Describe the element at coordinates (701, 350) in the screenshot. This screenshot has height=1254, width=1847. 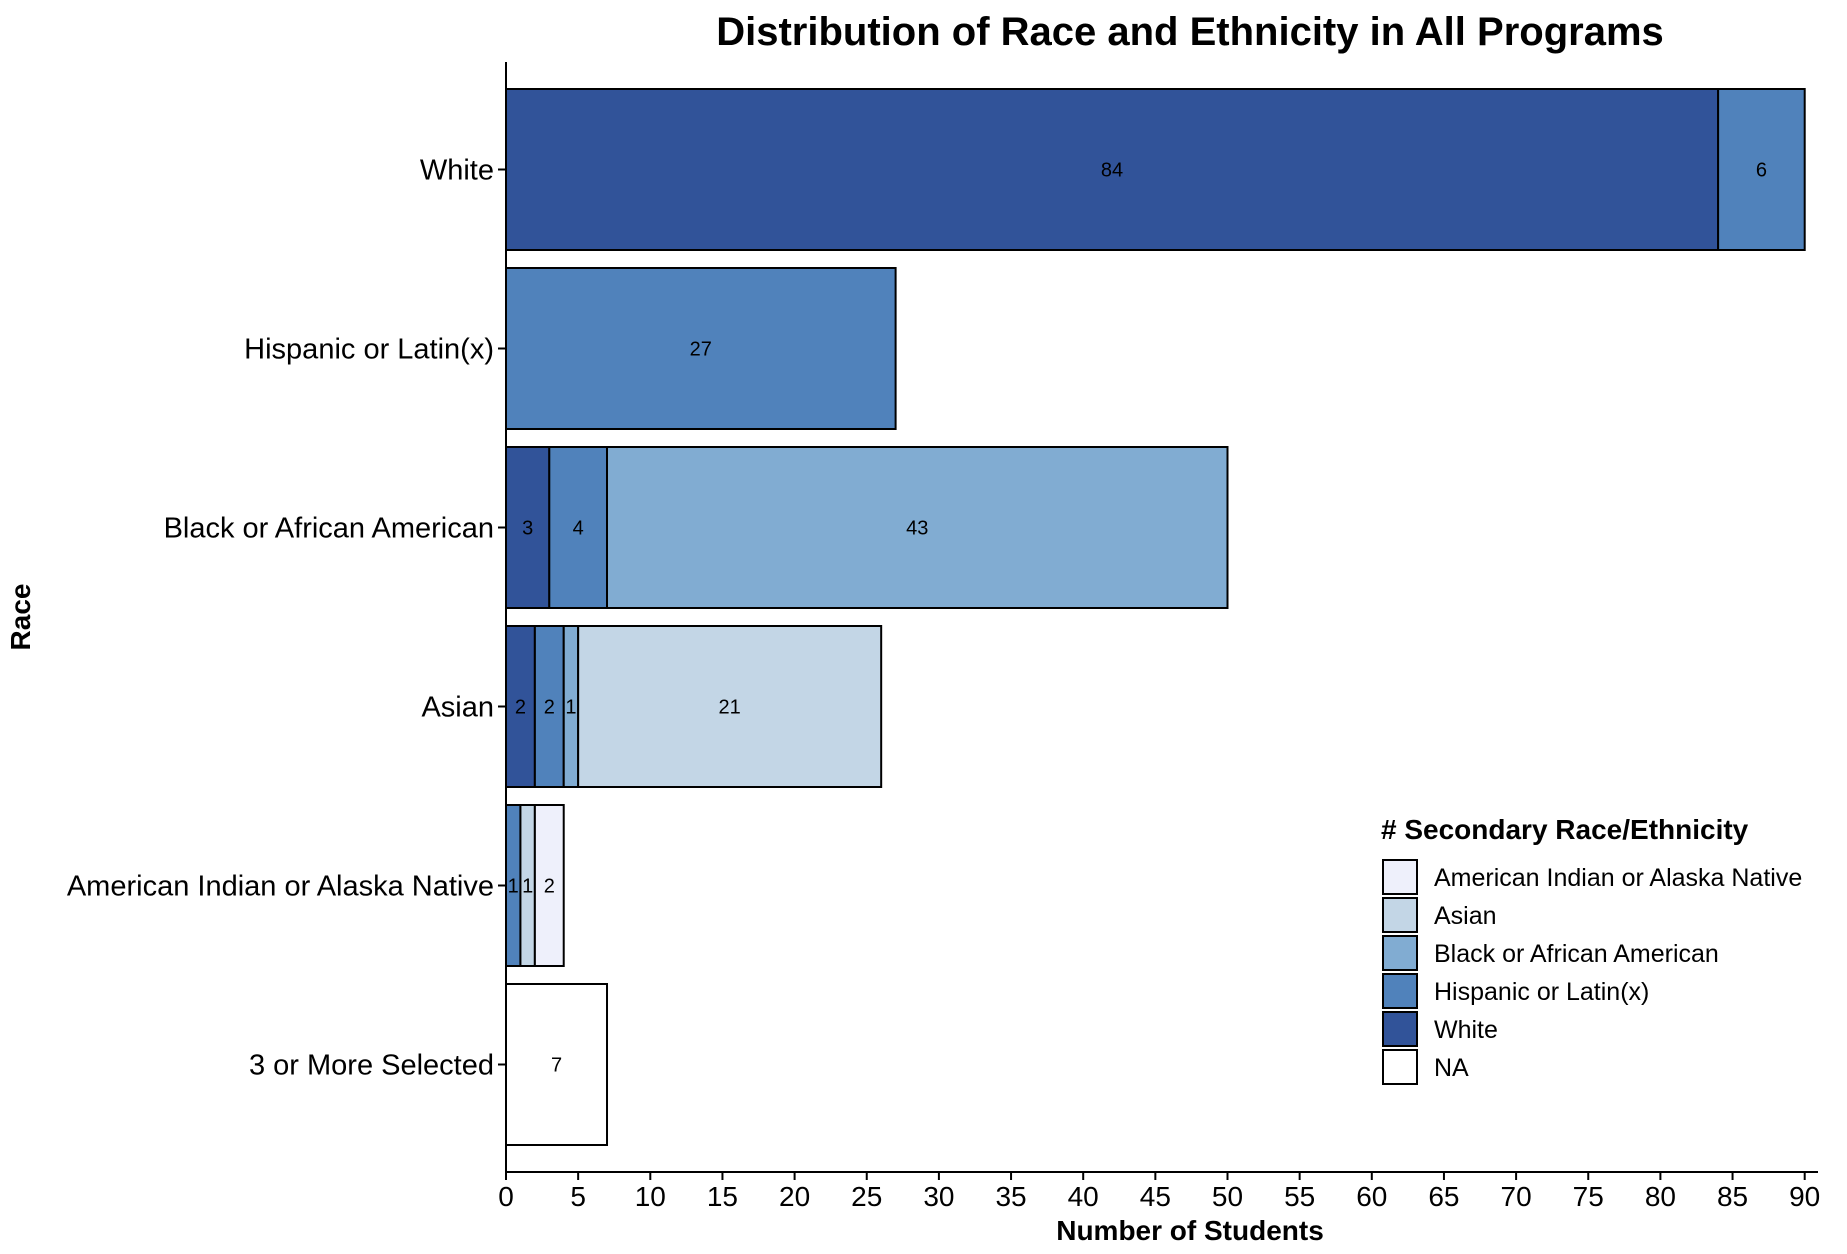
I see `data-label: 27` at that location.